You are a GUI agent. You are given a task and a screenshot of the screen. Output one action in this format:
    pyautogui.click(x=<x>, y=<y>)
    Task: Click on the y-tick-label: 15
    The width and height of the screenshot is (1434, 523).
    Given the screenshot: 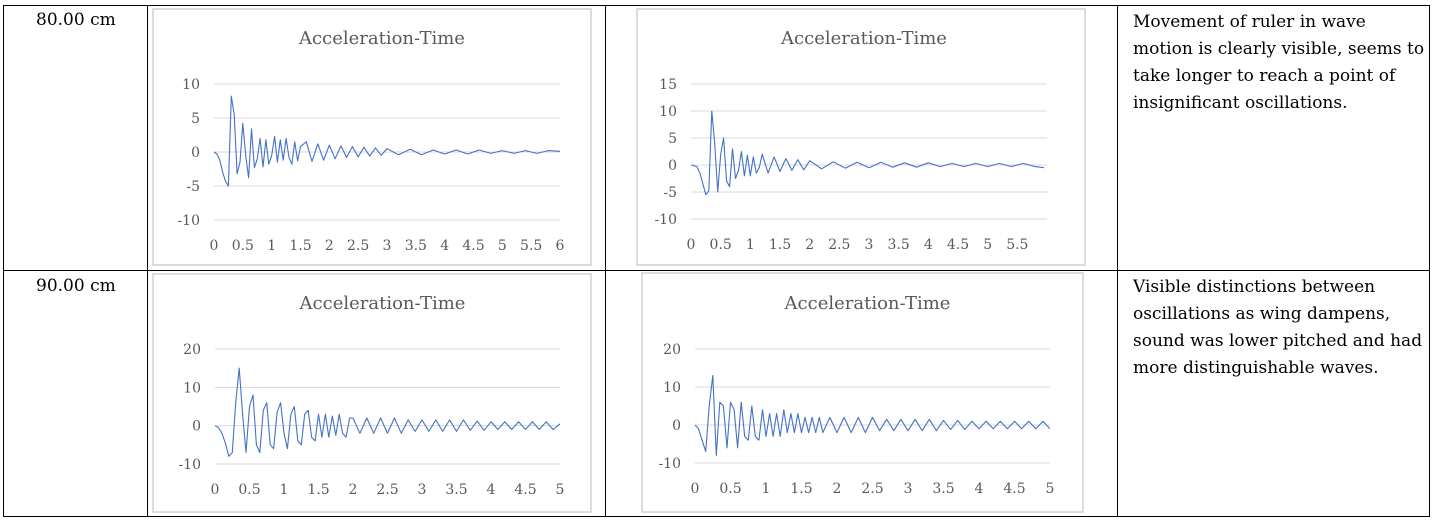 What is the action you would take?
    pyautogui.click(x=668, y=85)
    